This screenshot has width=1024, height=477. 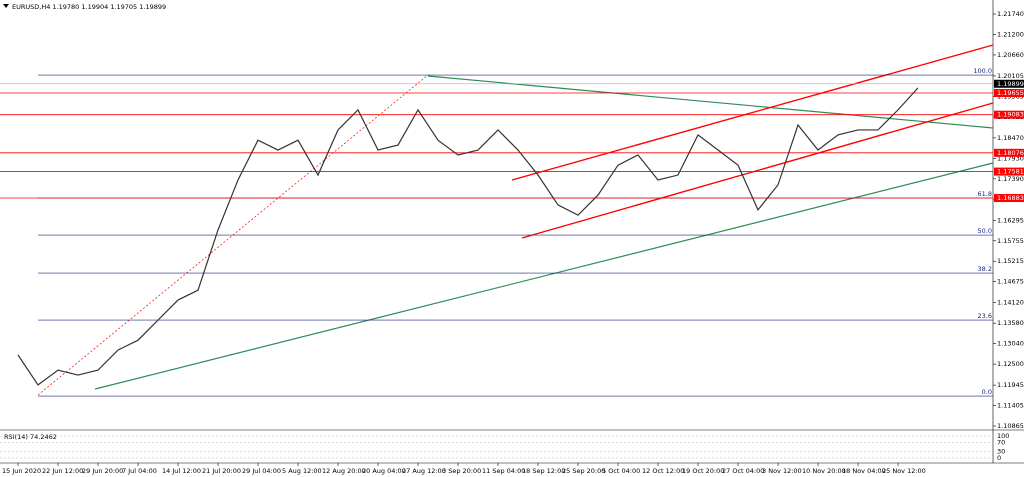 I want to click on y-tick-label: 1.11405, so click(x=1010, y=406).